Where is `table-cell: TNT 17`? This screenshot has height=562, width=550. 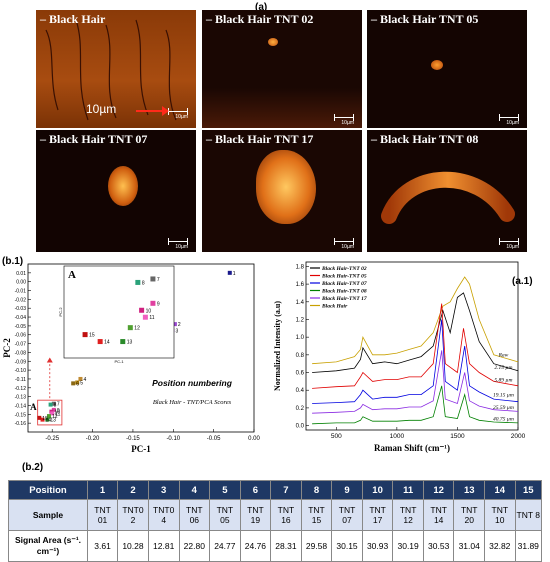
table-cell: TNT 17 is located at coordinates (377, 515).